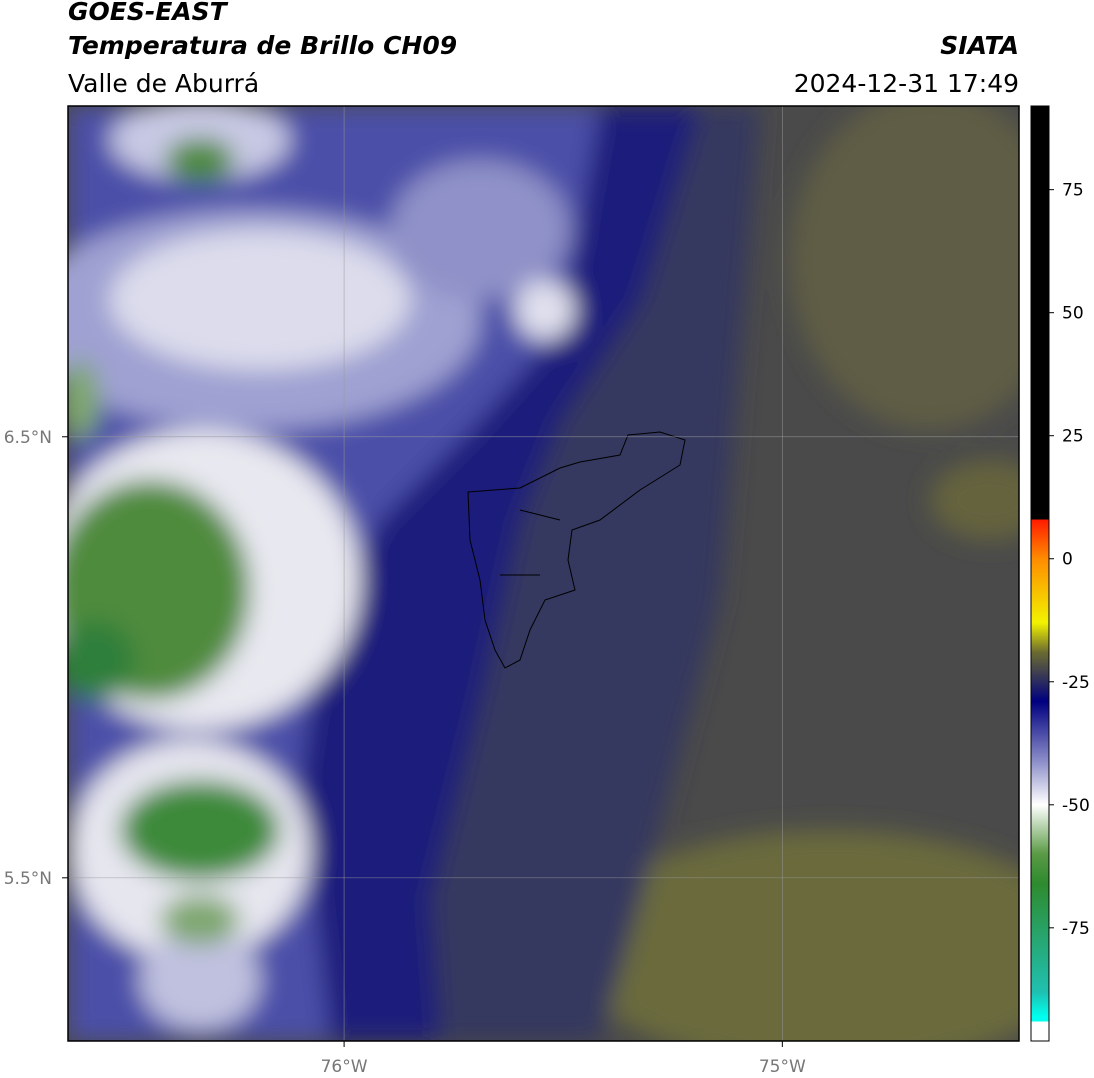 The image size is (1094, 1078). What do you see at coordinates (28, 879) in the screenshot?
I see `y-tick-label: 5.5°N` at bounding box center [28, 879].